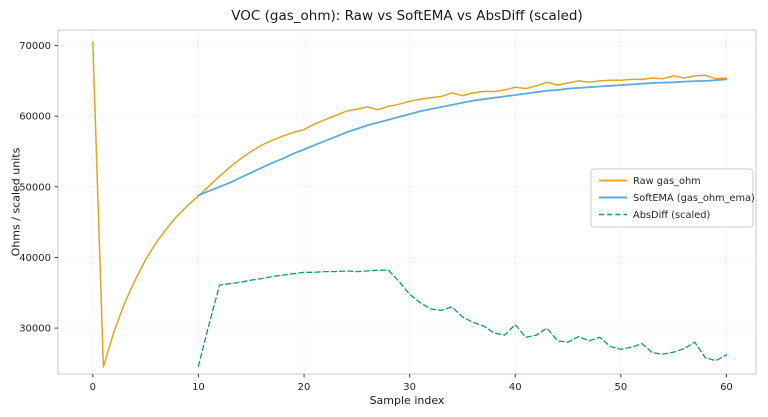 The width and height of the screenshot is (768, 417). I want to click on x-axis-label: Sample index, so click(407, 400).